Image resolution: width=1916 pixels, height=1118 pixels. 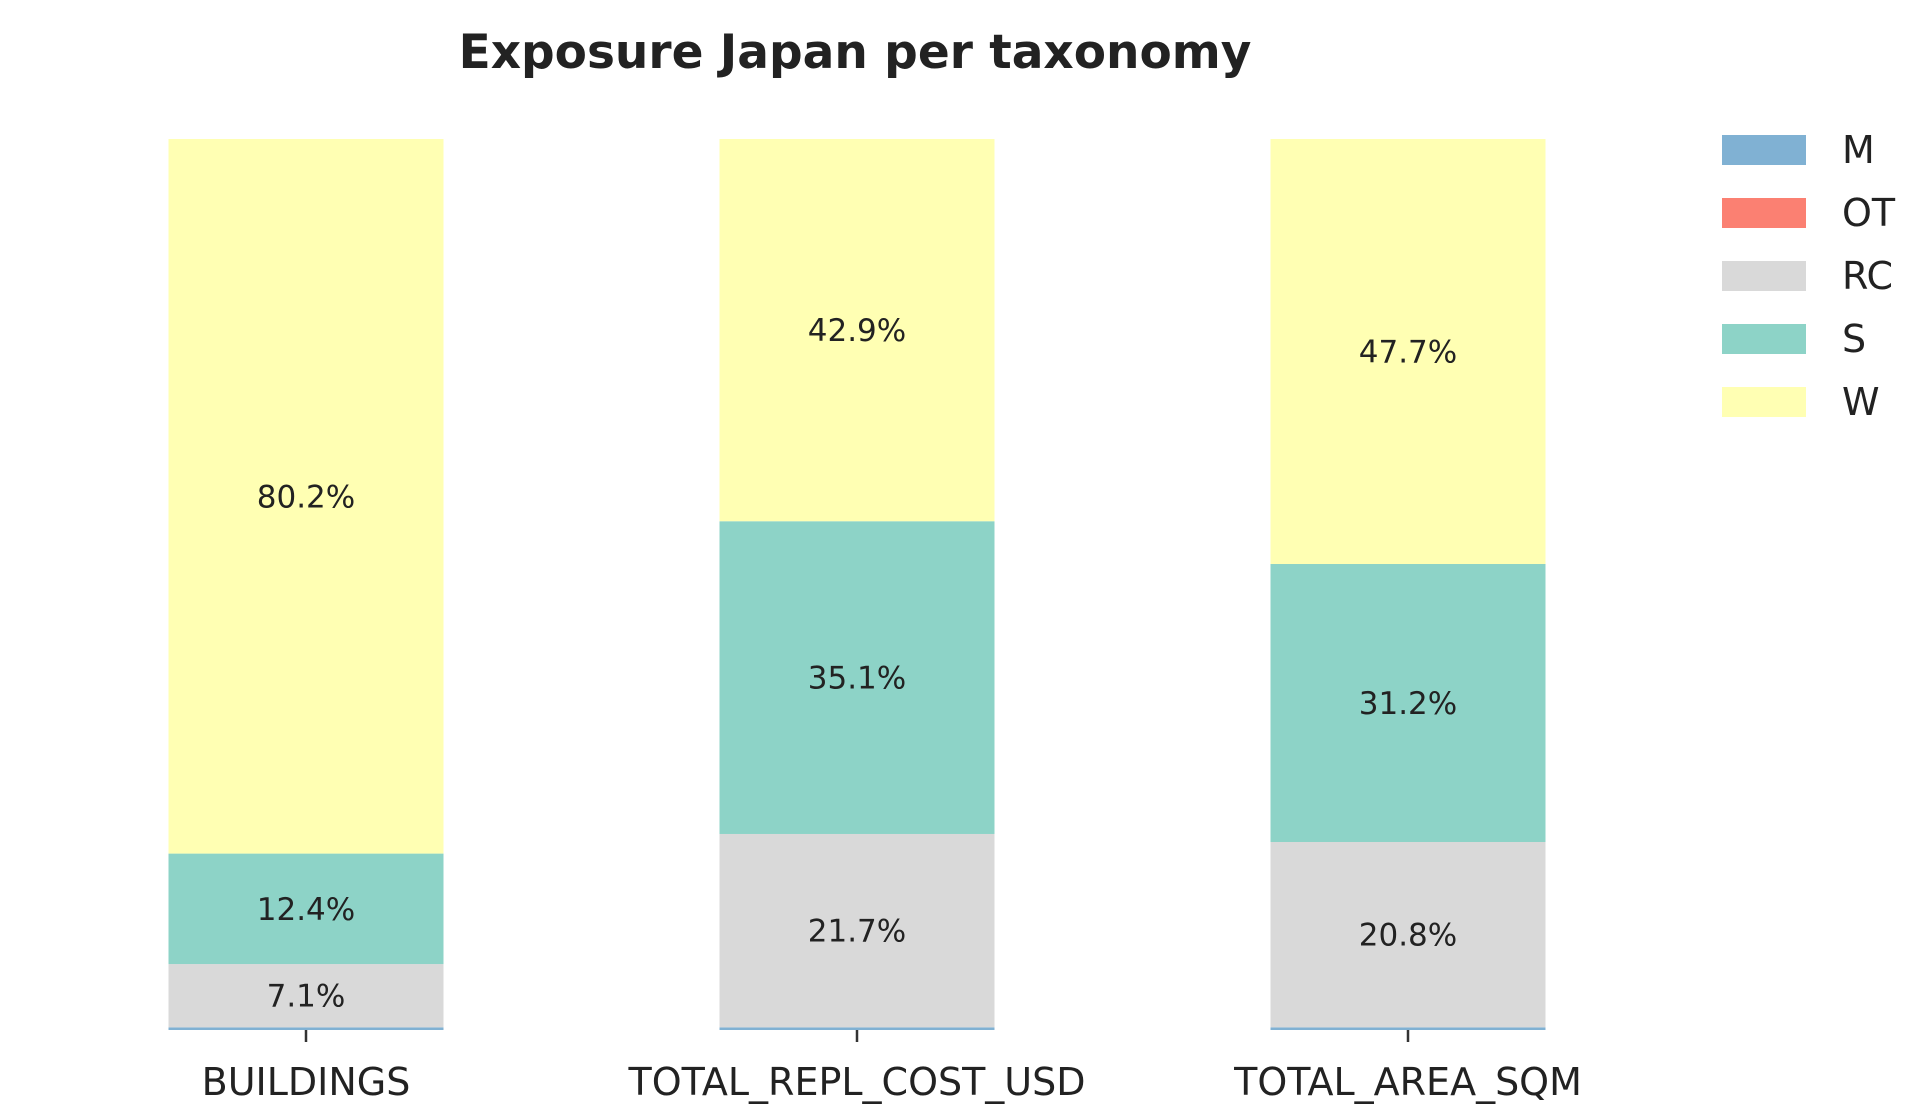 What do you see at coordinates (1809, 276) in the screenshot?
I see `legend: M OT RC SW` at bounding box center [1809, 276].